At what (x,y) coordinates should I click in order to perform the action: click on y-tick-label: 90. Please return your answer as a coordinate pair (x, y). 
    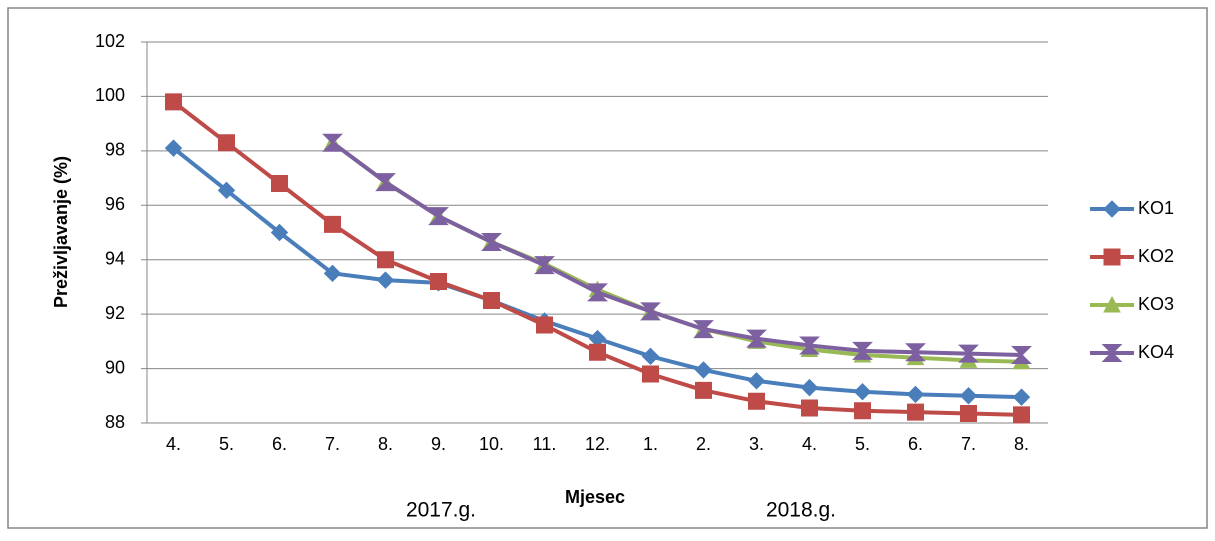
    Looking at the image, I should click on (115, 367).